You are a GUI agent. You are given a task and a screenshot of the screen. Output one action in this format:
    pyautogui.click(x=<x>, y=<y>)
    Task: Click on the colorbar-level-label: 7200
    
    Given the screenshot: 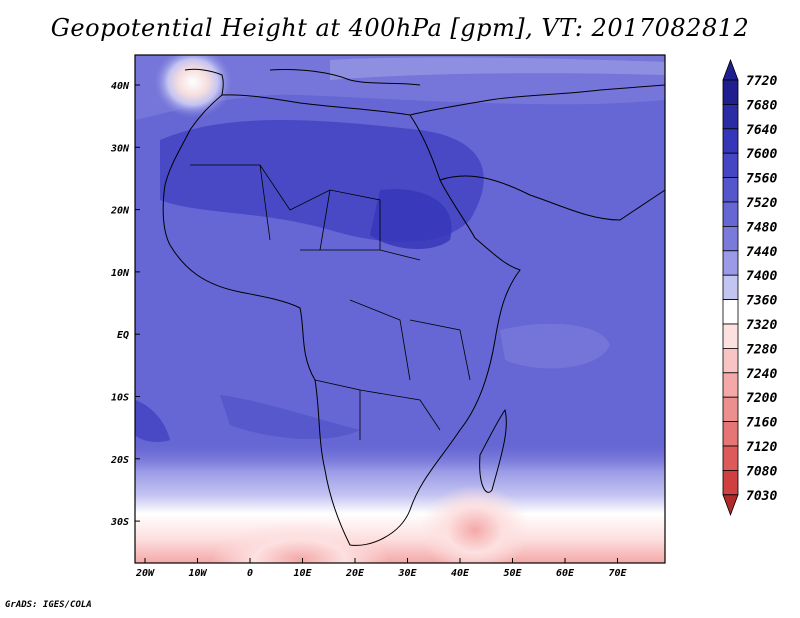 What is the action you would take?
    pyautogui.click(x=761, y=398)
    